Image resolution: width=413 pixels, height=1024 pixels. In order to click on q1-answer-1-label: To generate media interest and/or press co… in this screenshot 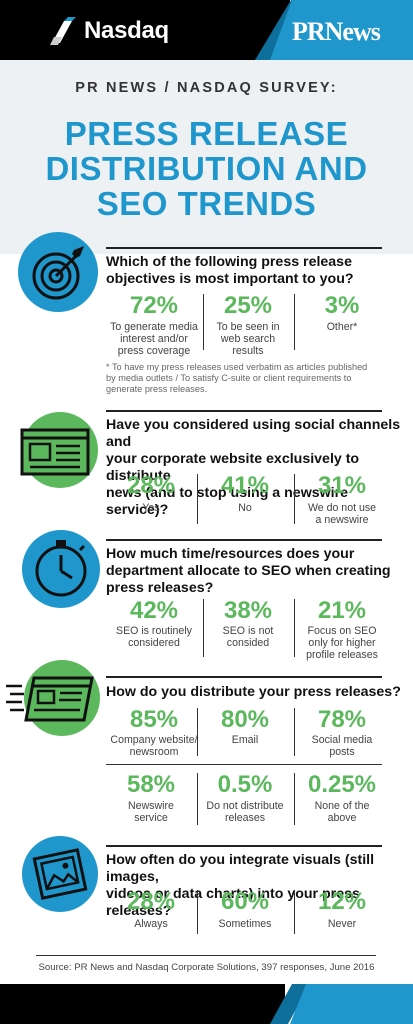, I will do `click(154, 339)`.